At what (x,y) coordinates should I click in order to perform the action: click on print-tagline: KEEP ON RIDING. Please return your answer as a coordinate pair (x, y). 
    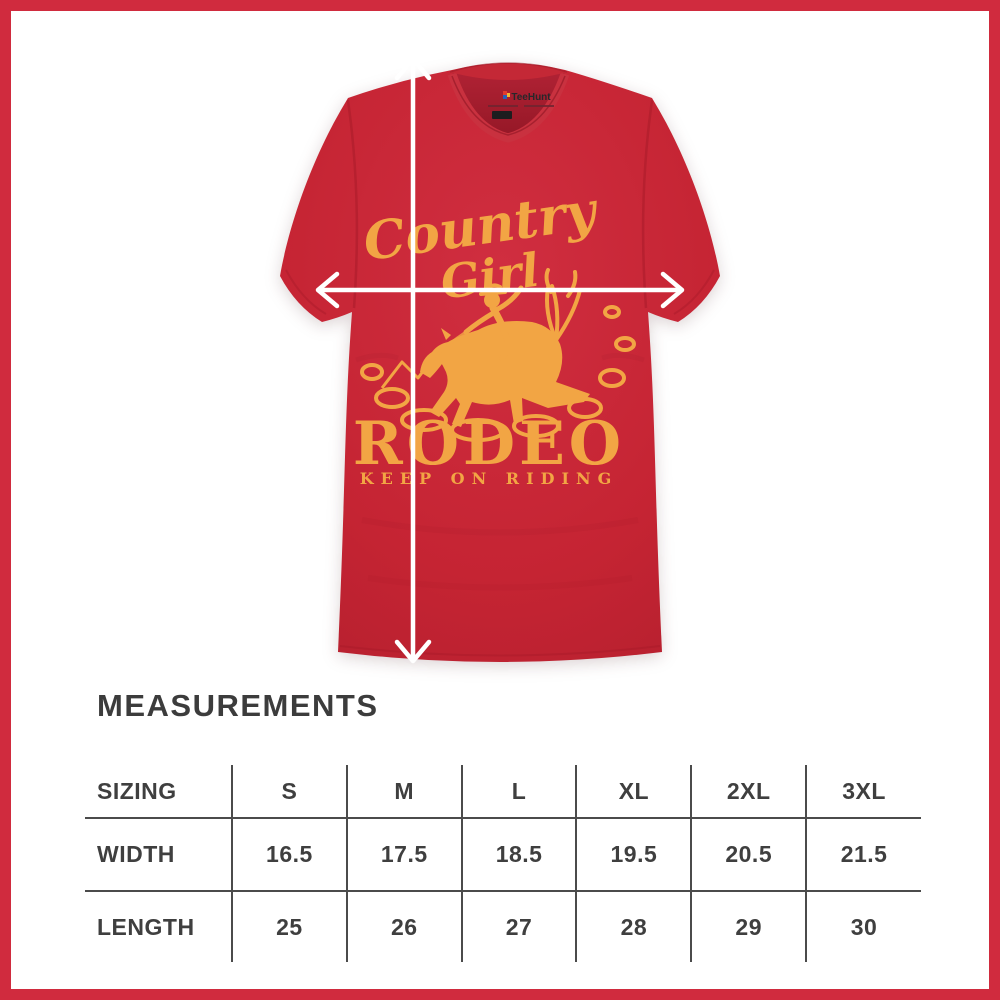
    Looking at the image, I should click on (489, 478).